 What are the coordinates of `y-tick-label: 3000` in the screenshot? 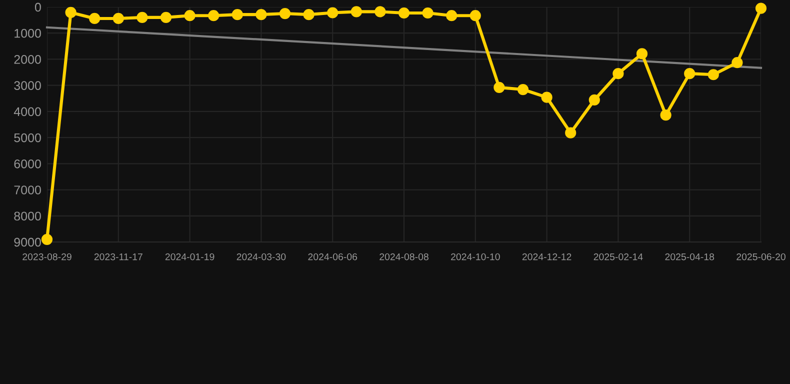 It's located at (27, 85).